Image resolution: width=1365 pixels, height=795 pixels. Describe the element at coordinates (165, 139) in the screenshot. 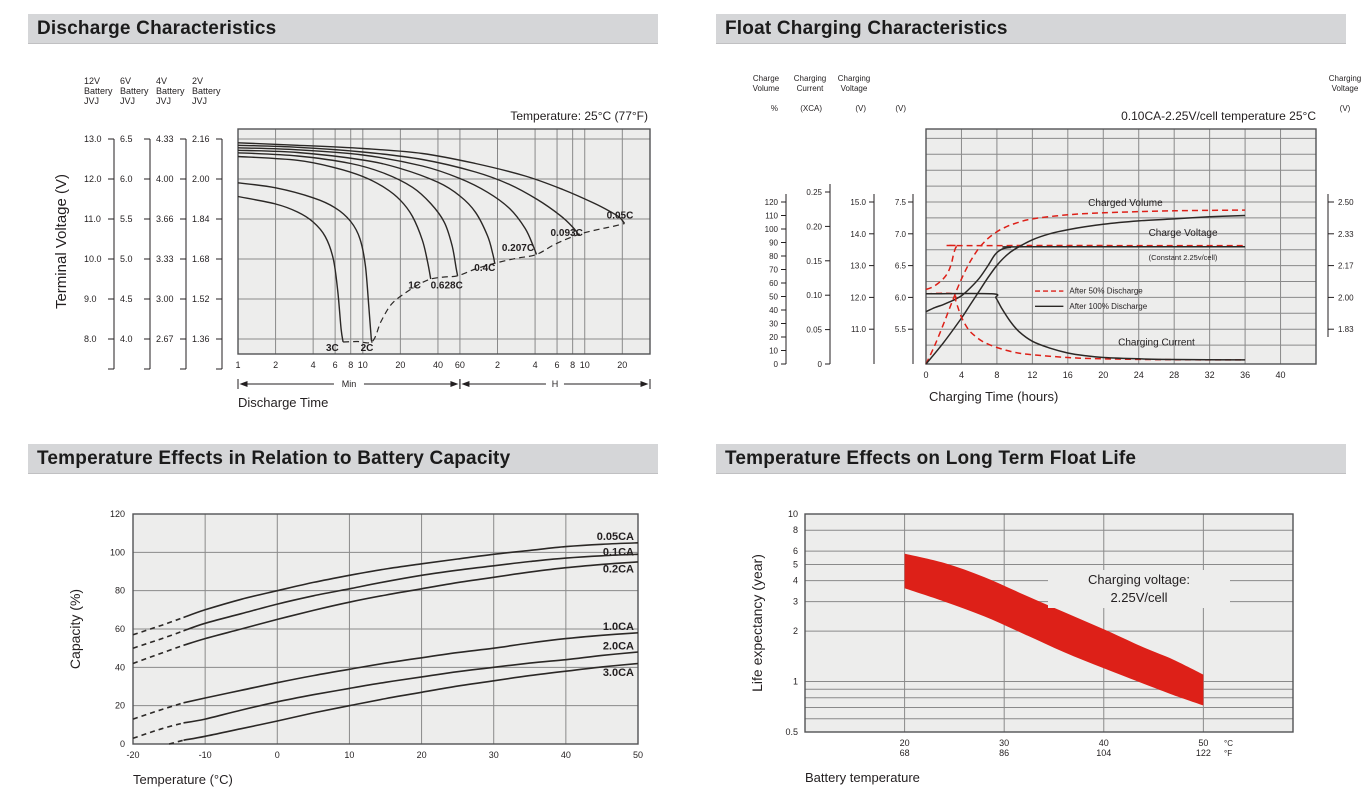

I see `svg-text: 4.33` at that location.